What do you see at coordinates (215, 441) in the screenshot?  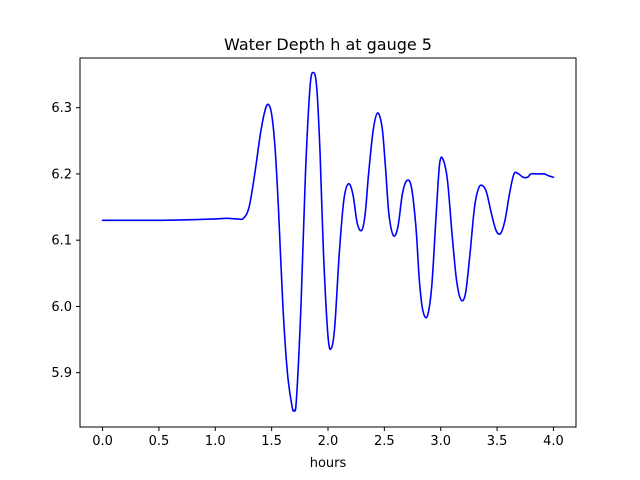 I see `x-tick-label: 1.0` at bounding box center [215, 441].